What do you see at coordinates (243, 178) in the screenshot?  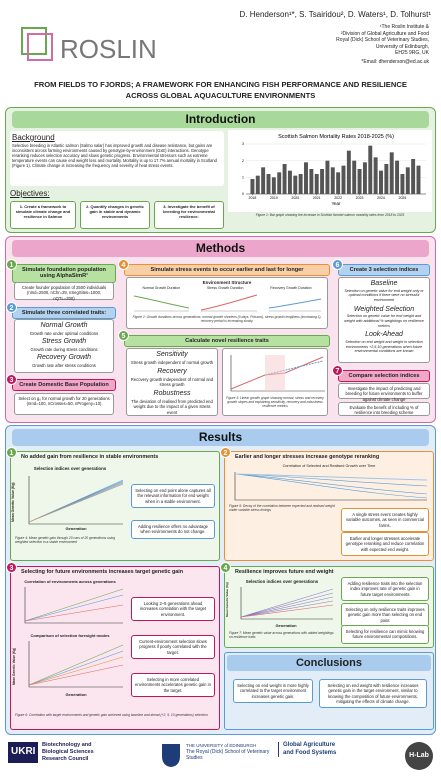 I see `y-tick-label: 1` at bounding box center [243, 178].